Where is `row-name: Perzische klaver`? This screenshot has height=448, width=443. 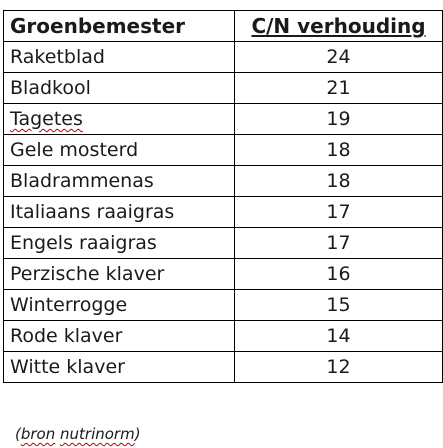
row-name: Perzische klaver is located at coordinates (119, 274).